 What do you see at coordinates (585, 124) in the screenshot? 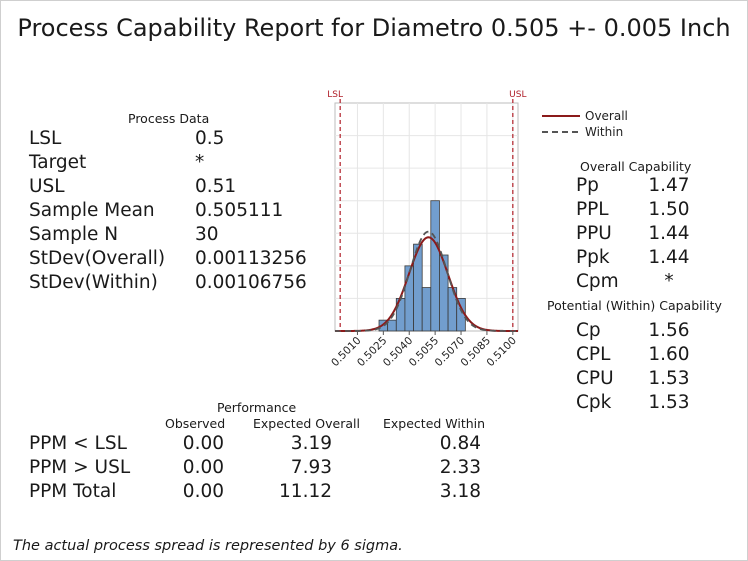
I see `chart-legend: Overall Within` at bounding box center [585, 124].